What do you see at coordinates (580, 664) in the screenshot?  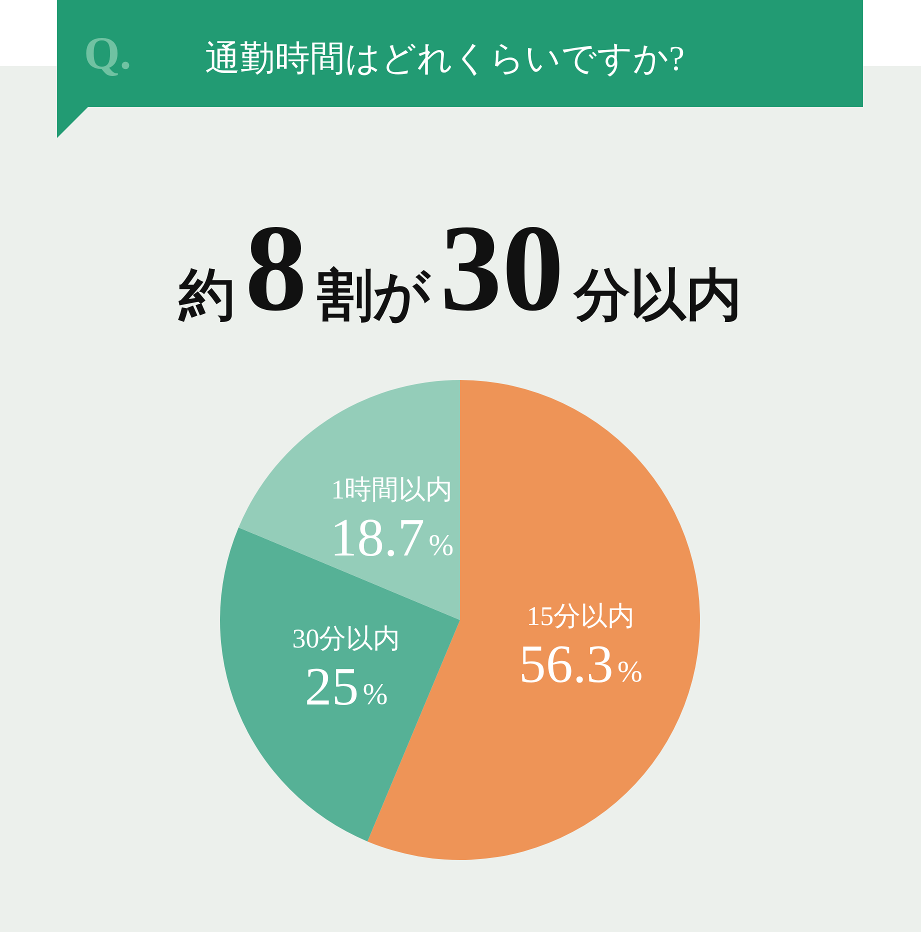 I see `data-label: 56.3%` at bounding box center [580, 664].